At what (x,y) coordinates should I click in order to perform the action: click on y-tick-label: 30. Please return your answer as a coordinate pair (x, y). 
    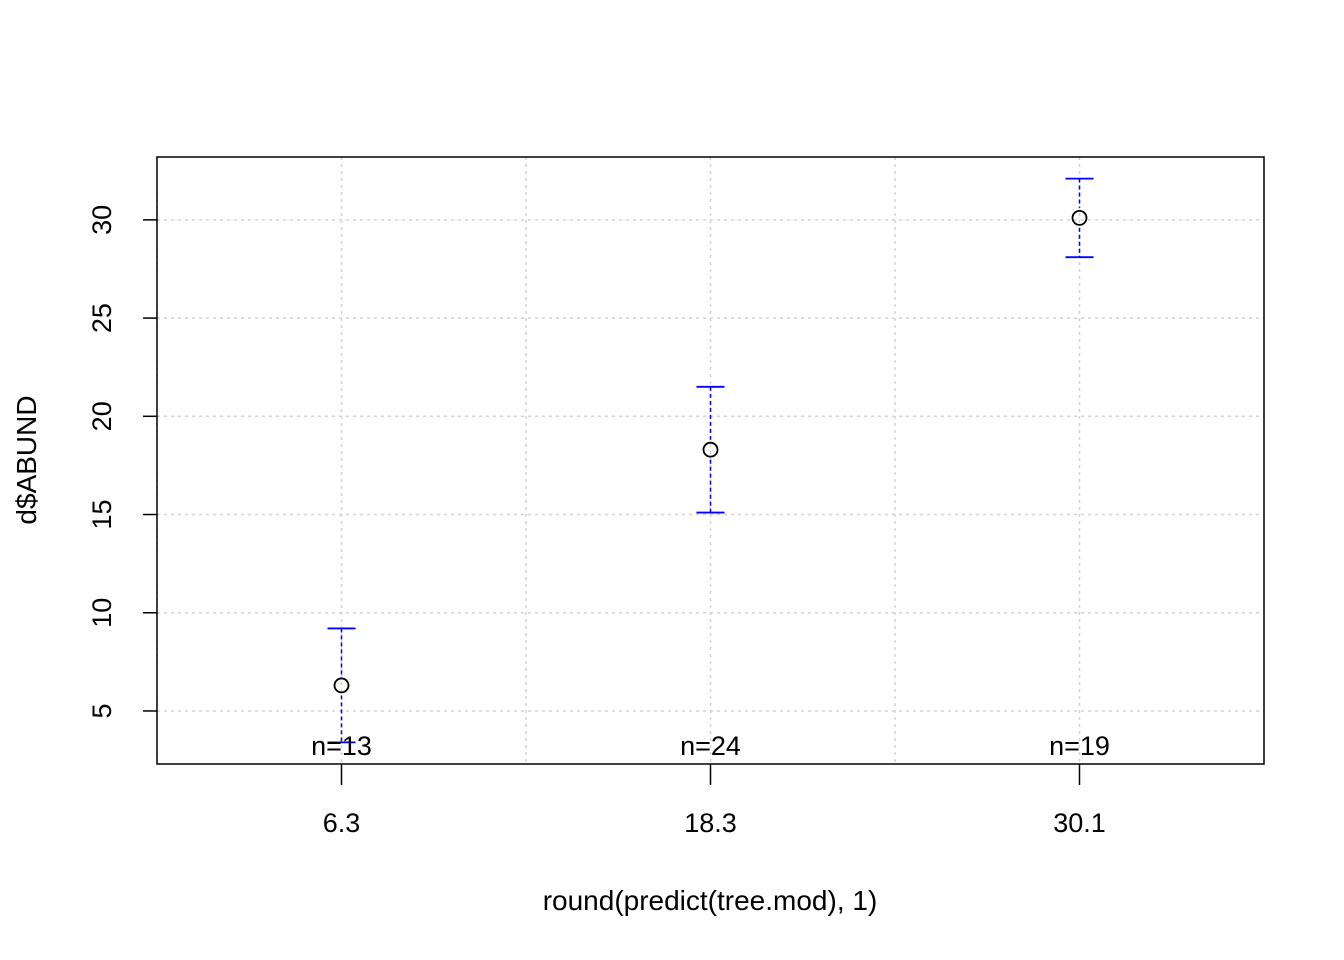
    Looking at the image, I should click on (102, 220).